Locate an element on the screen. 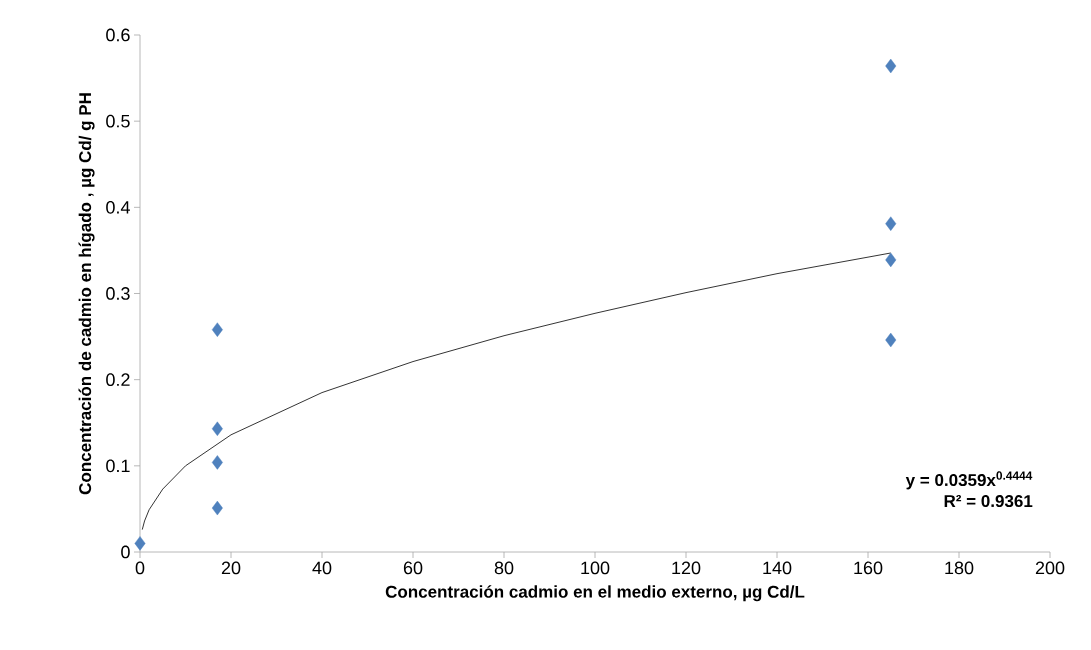 This screenshot has height=650, width=1091. y-tick-label: 0.6 is located at coordinates (118, 35).